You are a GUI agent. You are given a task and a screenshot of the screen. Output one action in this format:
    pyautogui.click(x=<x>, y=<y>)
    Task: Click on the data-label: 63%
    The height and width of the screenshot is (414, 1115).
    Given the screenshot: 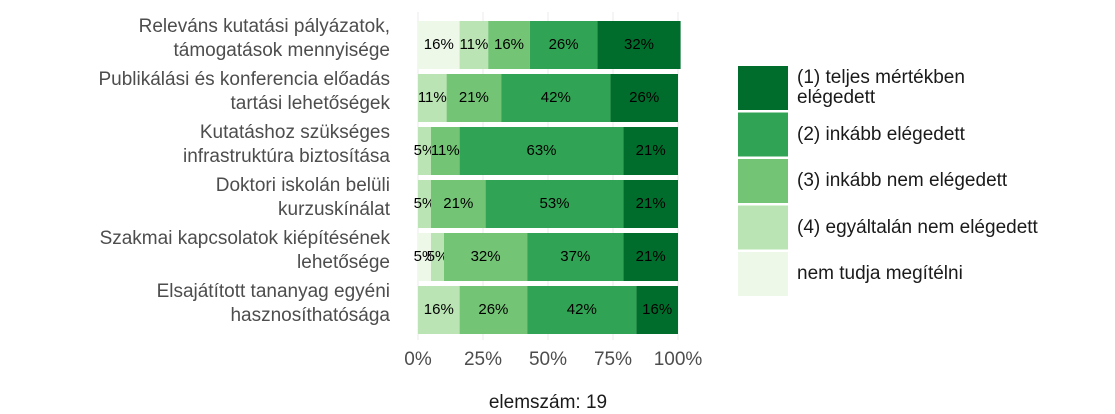 What is the action you would take?
    pyautogui.click(x=541, y=150)
    